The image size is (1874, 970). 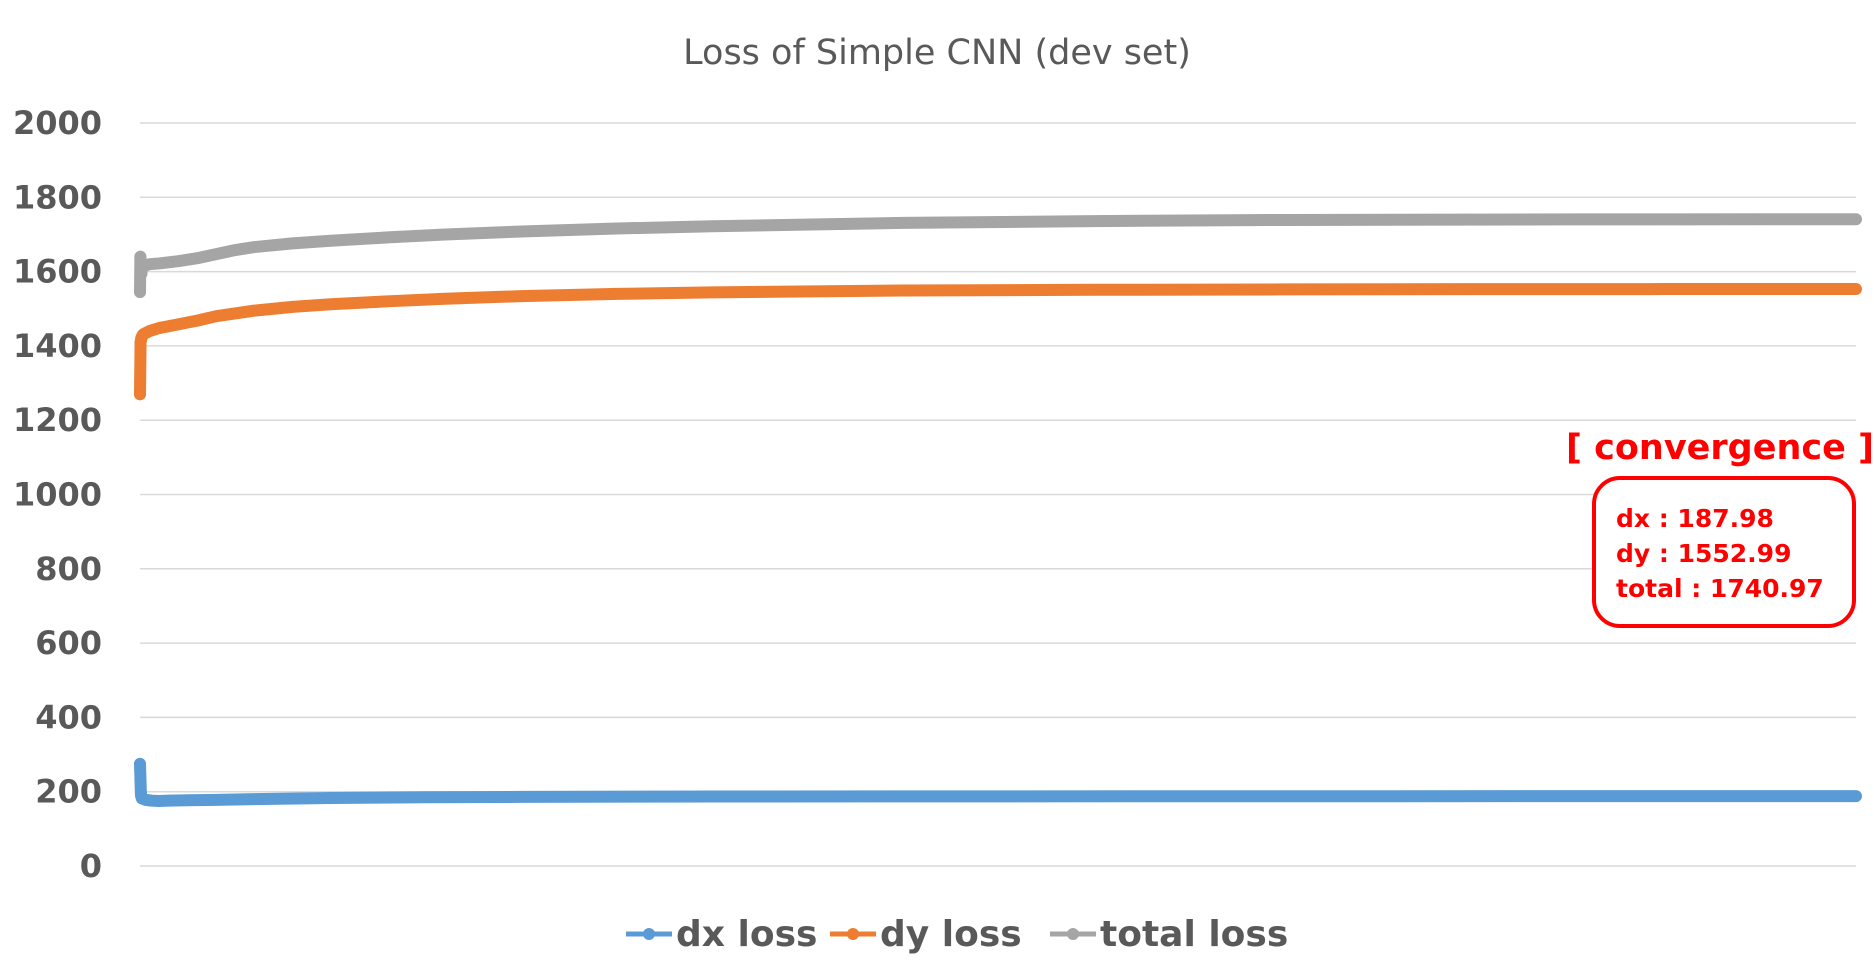 I want to click on y-tick-label: 2000, so click(x=57, y=123).